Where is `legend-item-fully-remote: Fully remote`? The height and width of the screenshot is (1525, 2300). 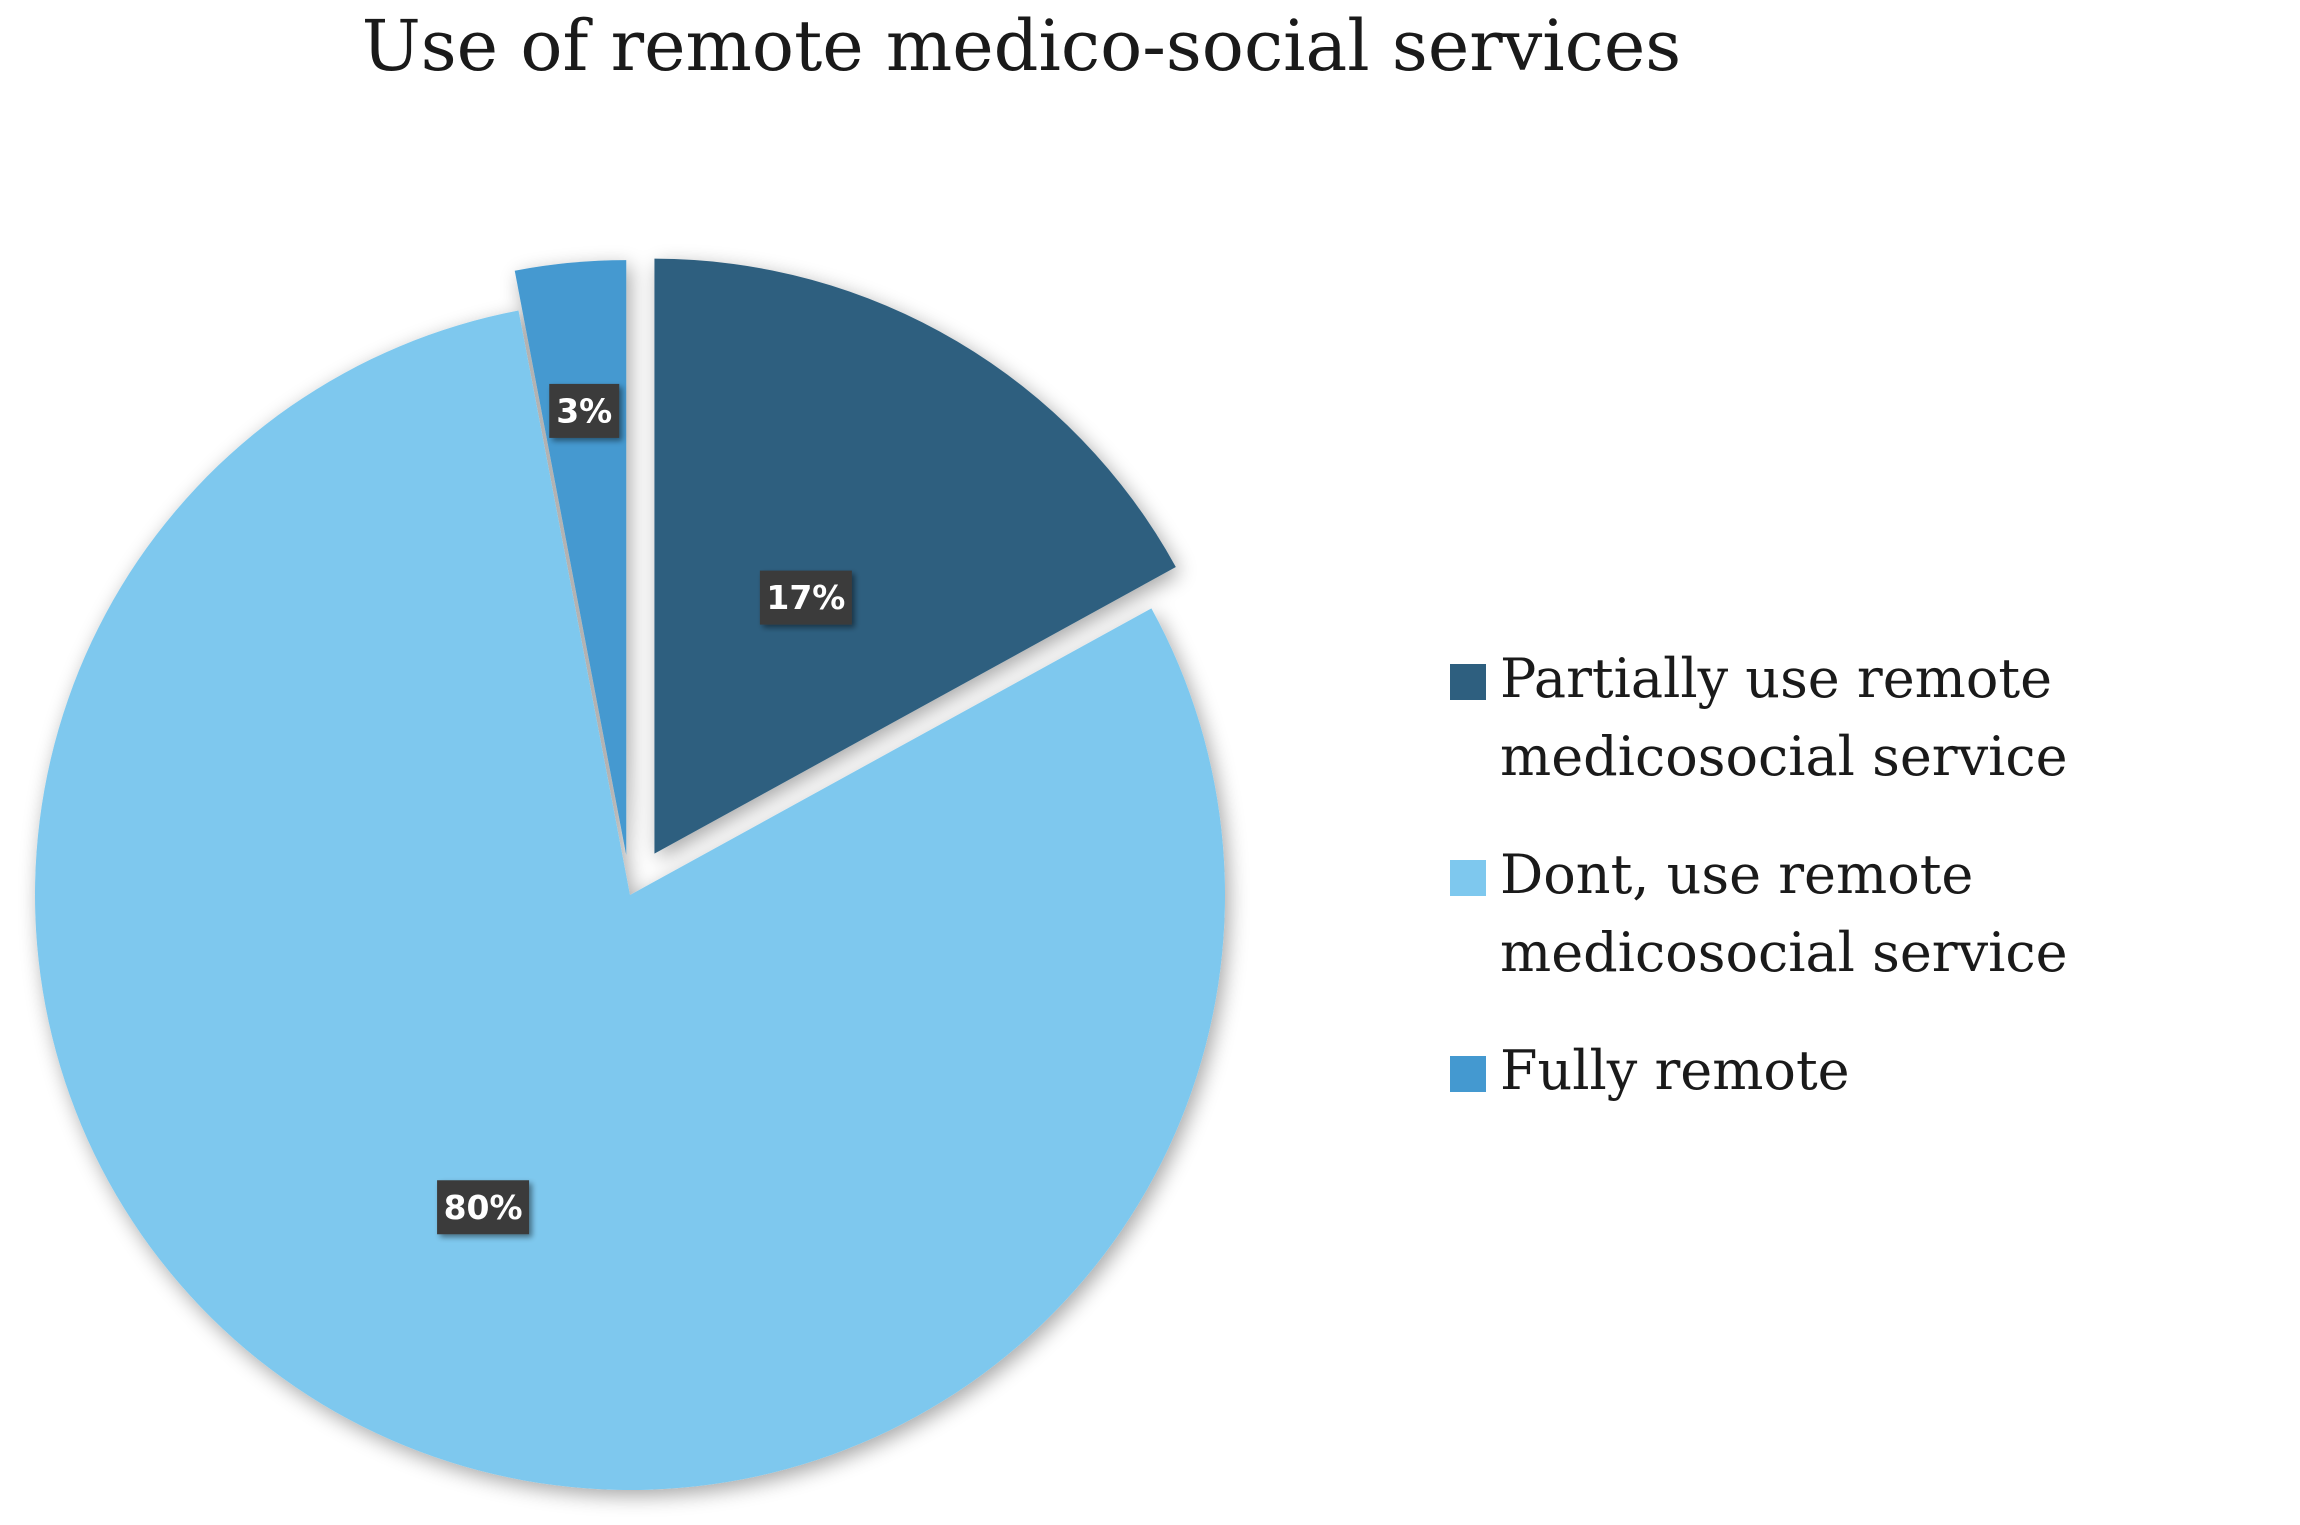
legend-item-fully-remote: Fully remote is located at coordinates (1870, 1071).